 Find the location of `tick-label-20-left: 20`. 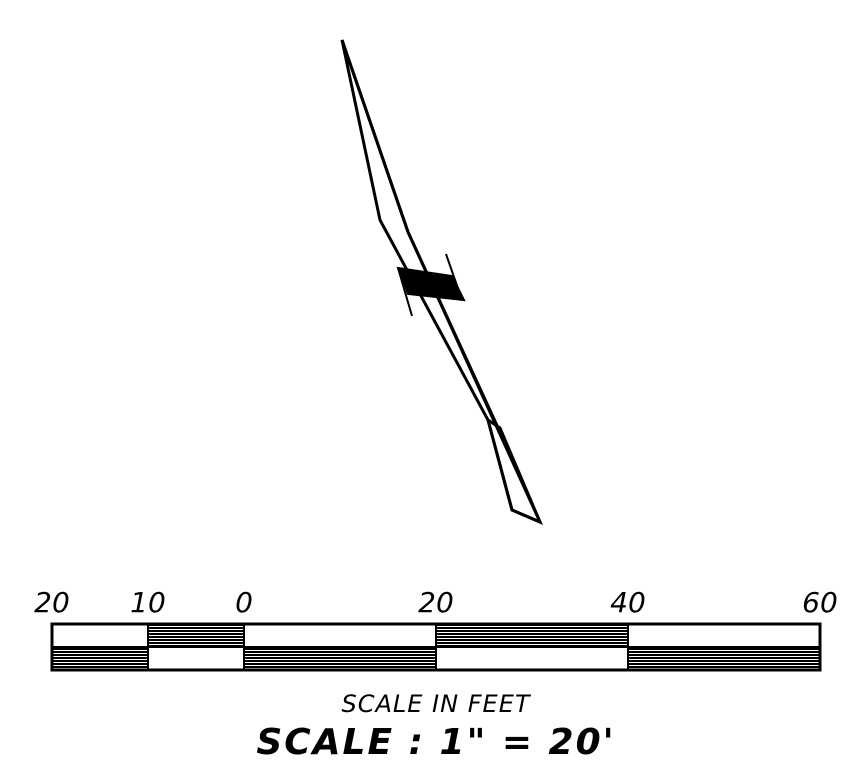

tick-label-20-left: 20 is located at coordinates (52, 602).